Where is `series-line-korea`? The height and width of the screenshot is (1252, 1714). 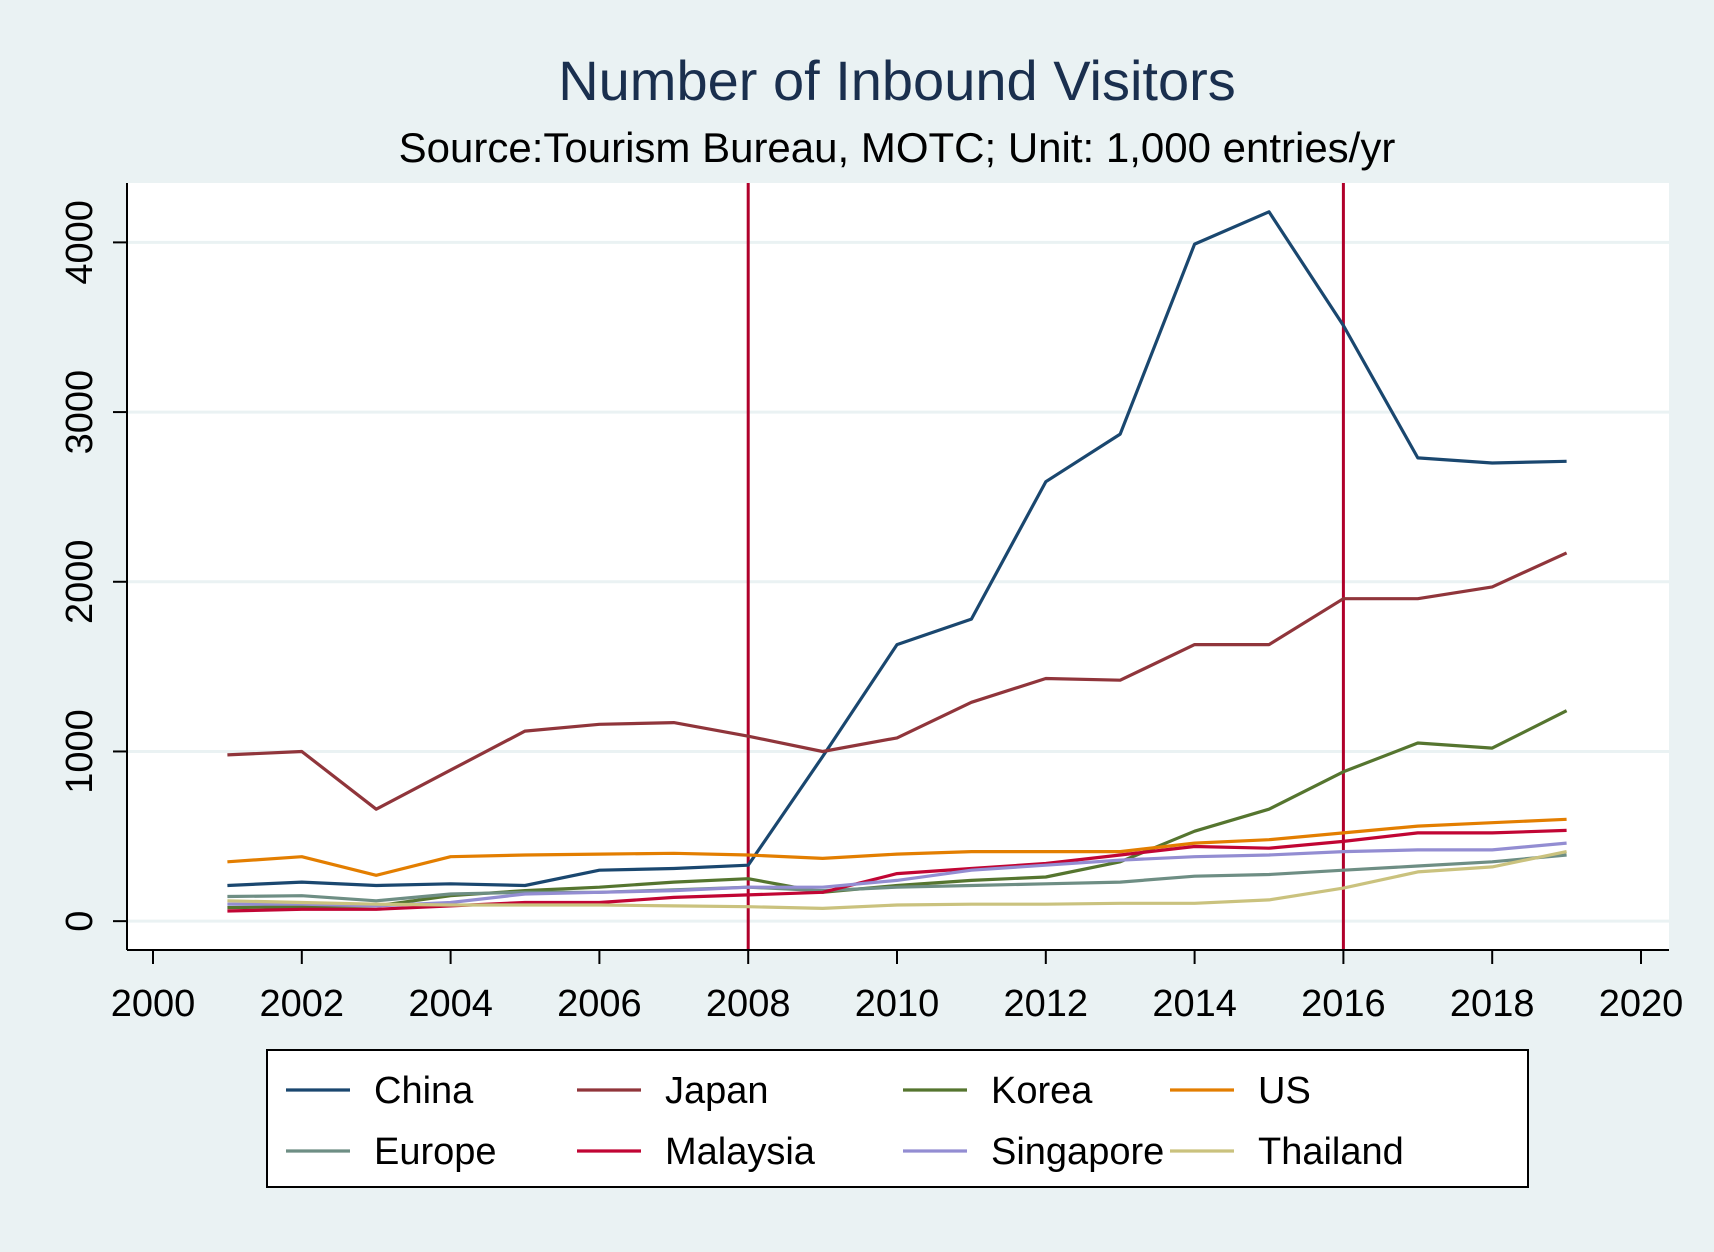 series-line-korea is located at coordinates (897, 809).